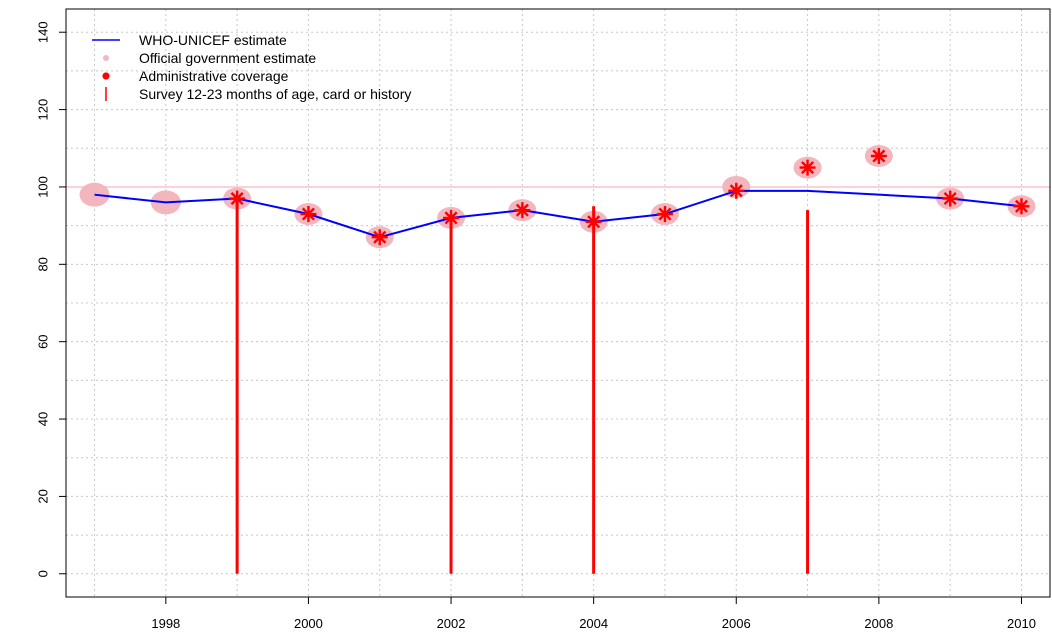  What do you see at coordinates (43, 32) in the screenshot?
I see `y-tick-label: 140` at bounding box center [43, 32].